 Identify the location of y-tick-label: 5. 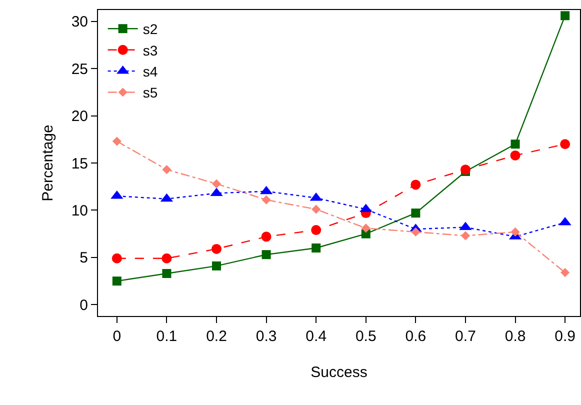
(84, 258).